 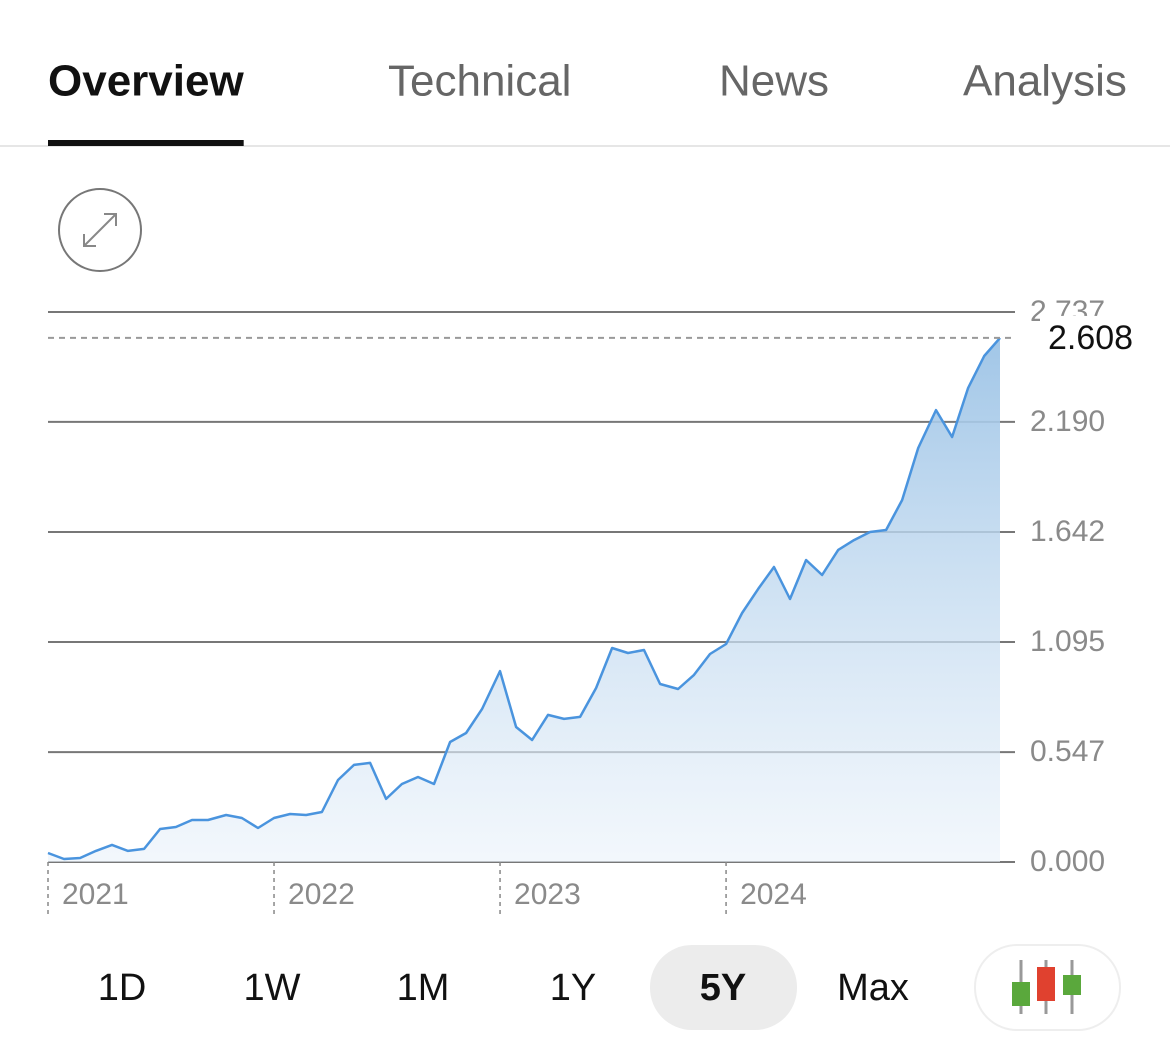 I want to click on x-tick-label: 2024, so click(x=773, y=894).